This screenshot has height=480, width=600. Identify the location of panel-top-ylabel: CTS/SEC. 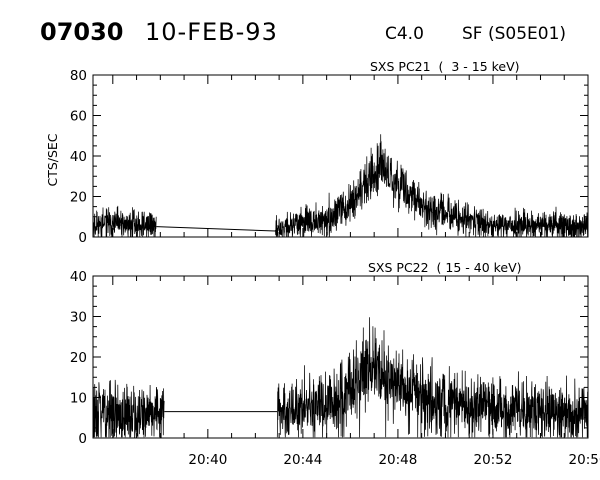
(52, 159).